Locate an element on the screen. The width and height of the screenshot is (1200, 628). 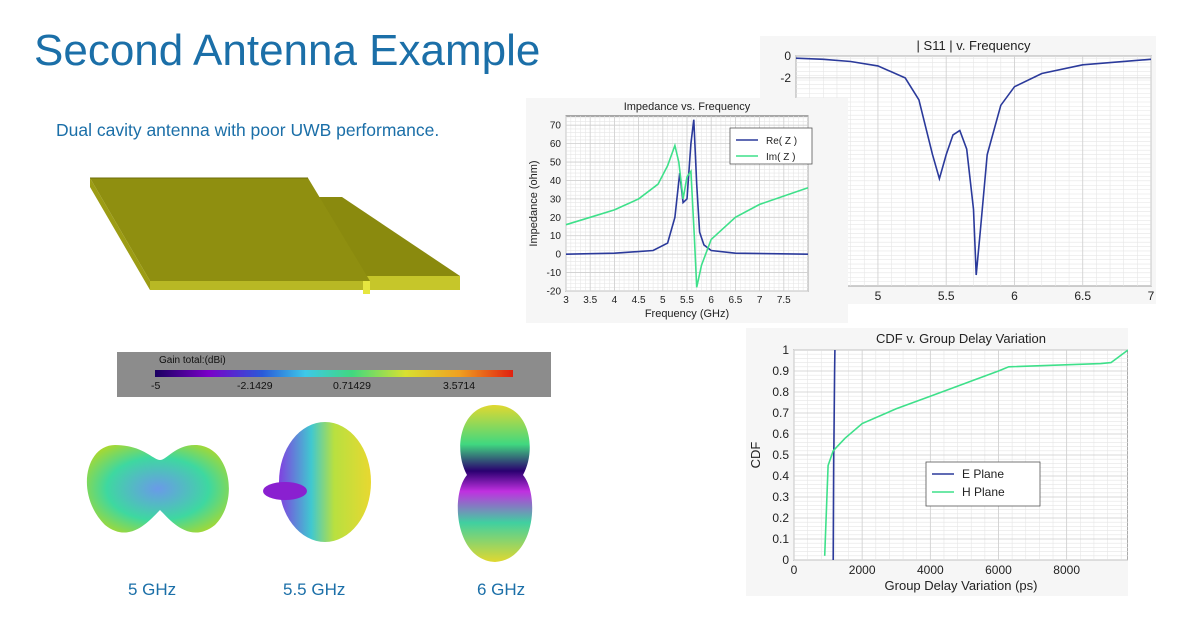
pattern-label-6ghz: 6 GHz is located at coordinates (501, 589).